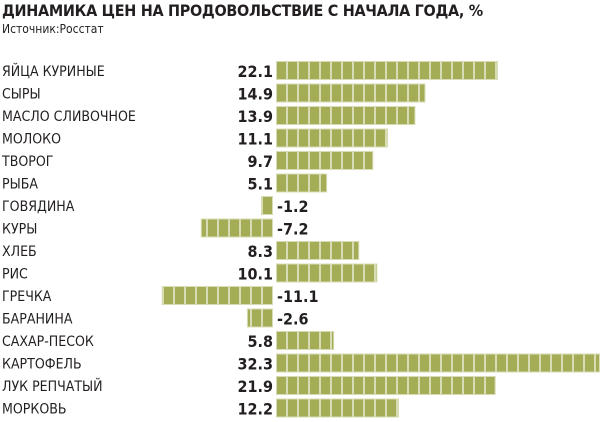 Image resolution: width=600 pixels, height=422 pixels. I want to click on category-label: МОРКОВЬ, so click(34, 410).